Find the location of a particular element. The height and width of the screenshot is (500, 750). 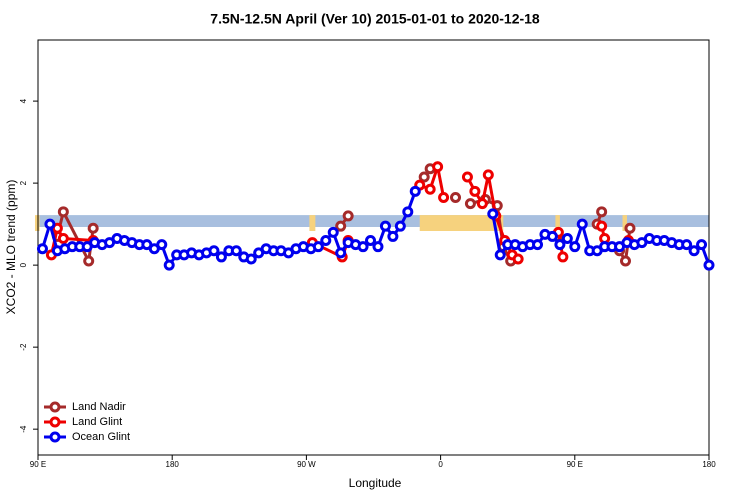

y-tick-label: 0 is located at coordinates (23, 264).